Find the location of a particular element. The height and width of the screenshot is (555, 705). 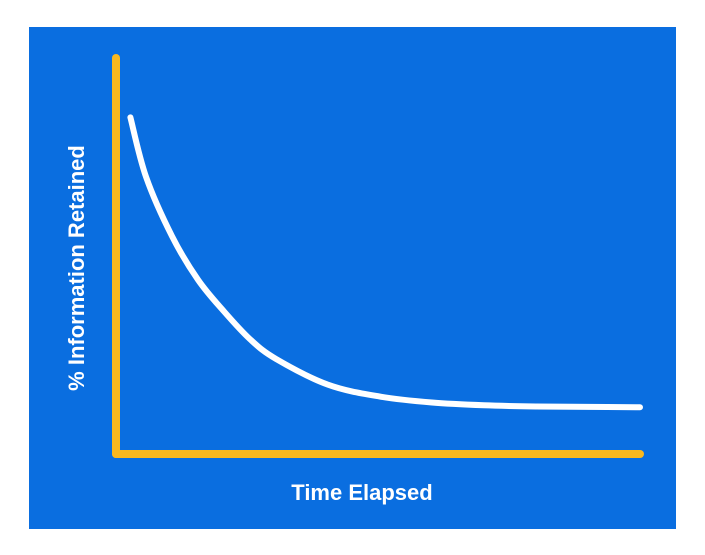

x-axis-title: Time Elapsed is located at coordinates (361, 492).